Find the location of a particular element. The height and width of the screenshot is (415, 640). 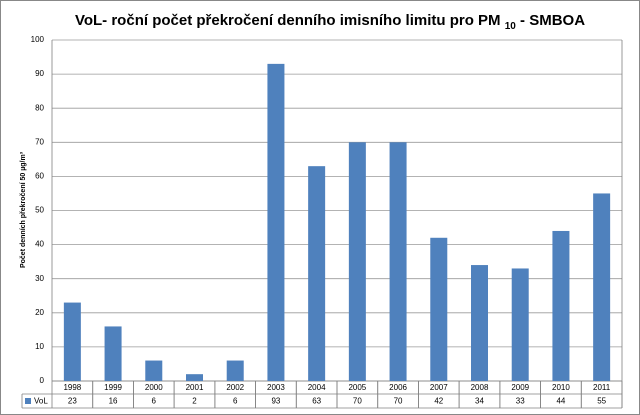

y-tick-label: 10 is located at coordinates (39, 346).